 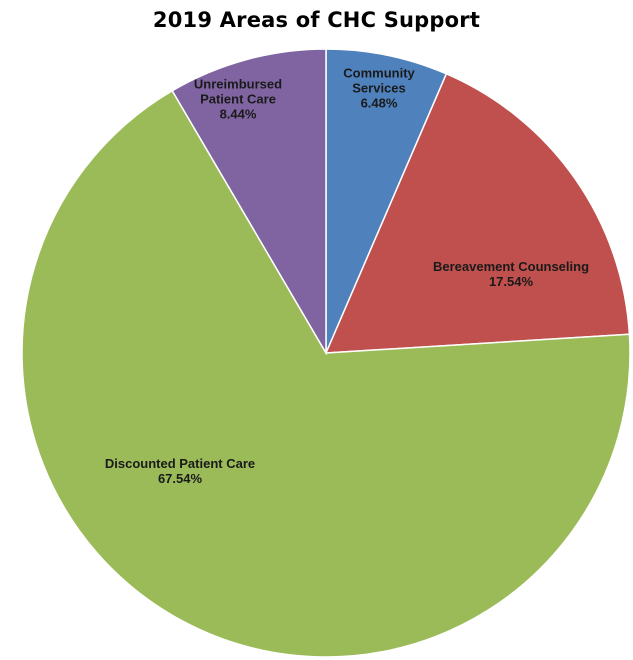 What do you see at coordinates (238, 98) in the screenshot?
I see `slice-name-label: Patient Care` at bounding box center [238, 98].